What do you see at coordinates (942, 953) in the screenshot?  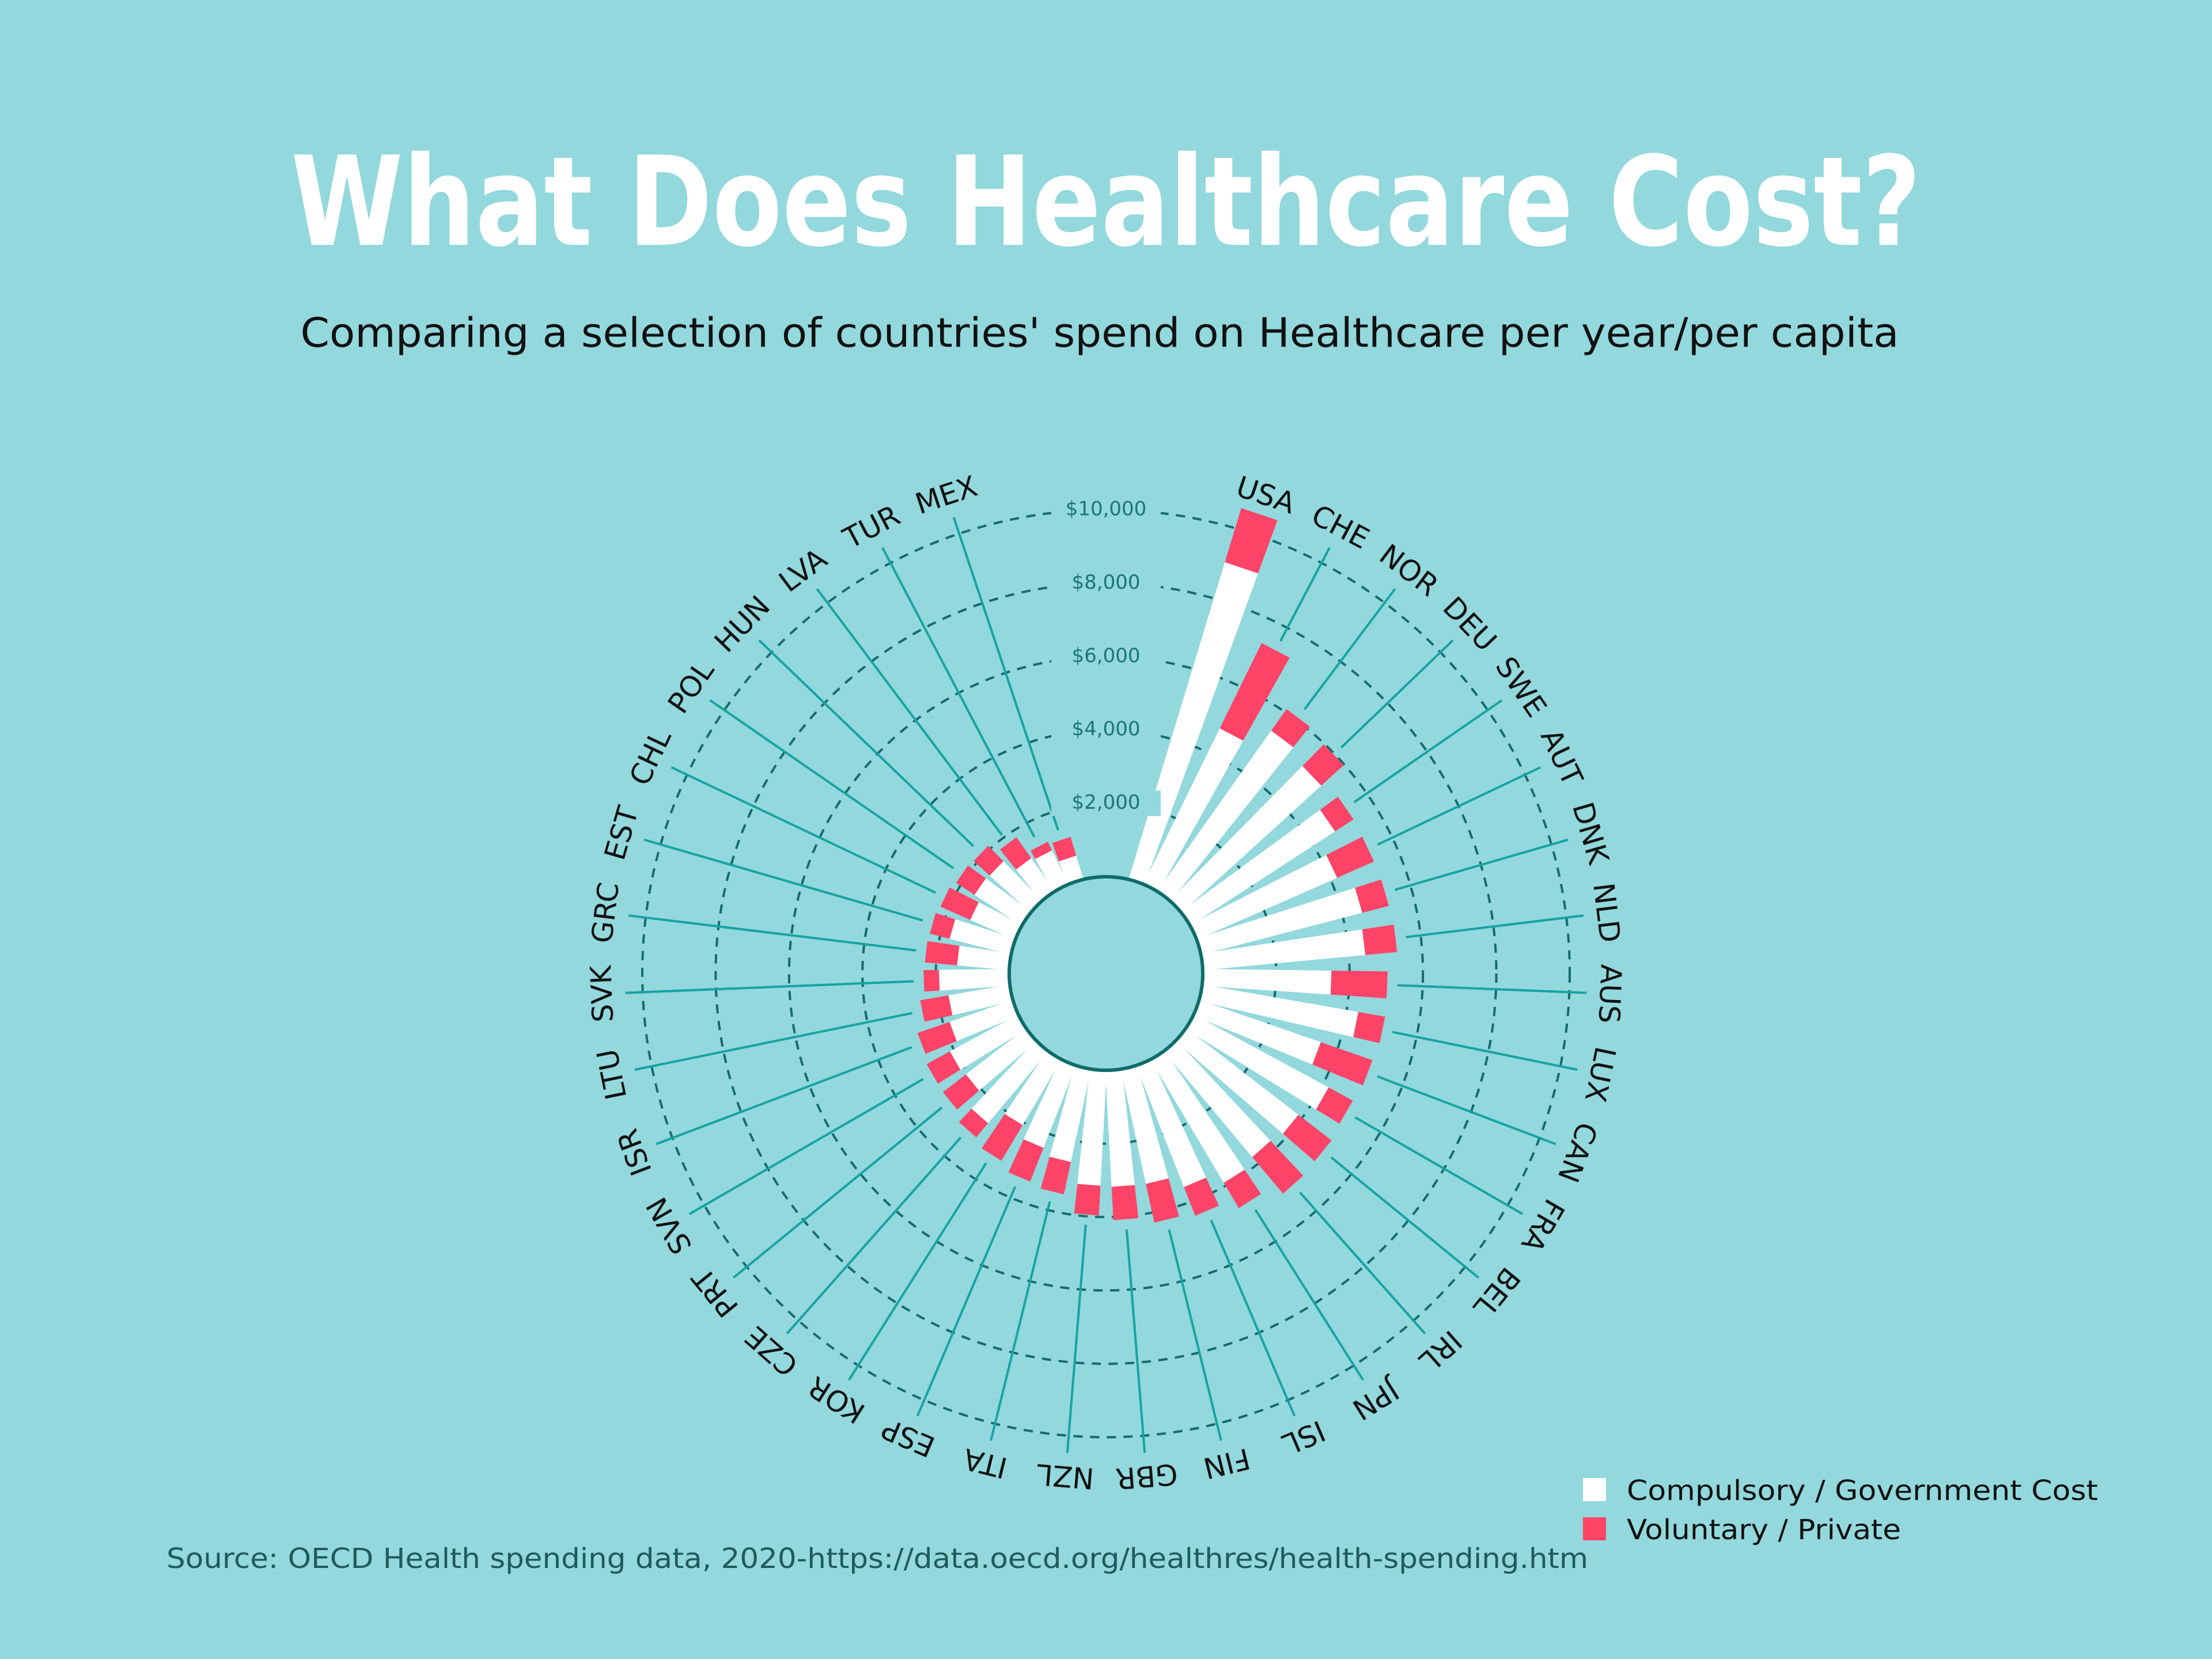 I see `bar-voluntary-grc` at bounding box center [942, 953].